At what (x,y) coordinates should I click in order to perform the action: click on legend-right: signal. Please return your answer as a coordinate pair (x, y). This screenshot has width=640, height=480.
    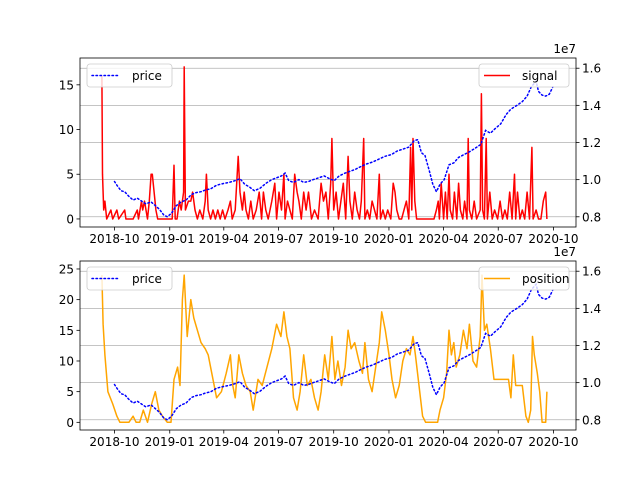
    Looking at the image, I should click on (524, 75).